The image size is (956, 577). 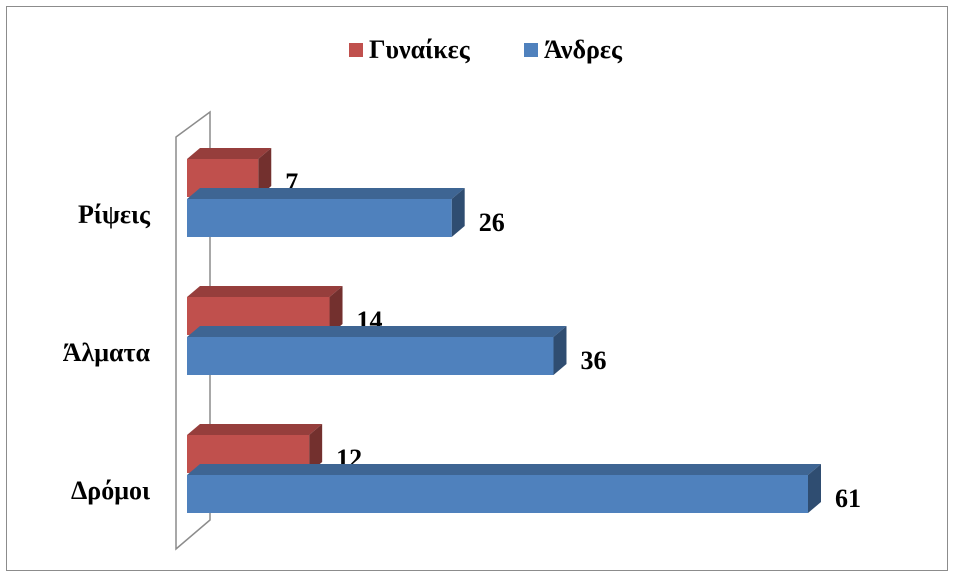 I want to click on data-label-men-ripseis: 26, so click(x=492, y=222).